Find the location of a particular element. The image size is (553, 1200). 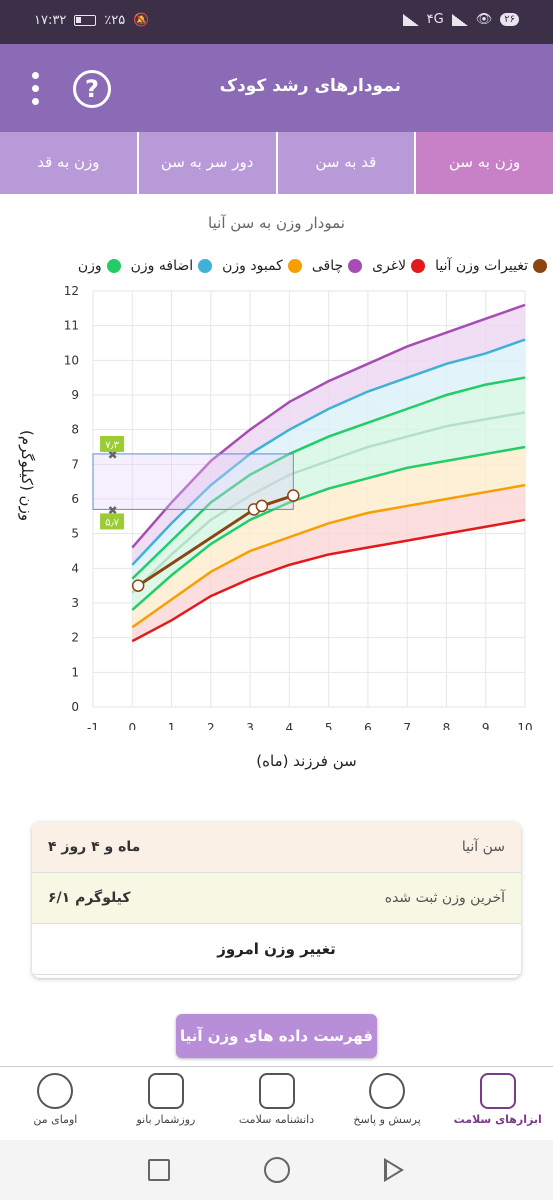

y-axis-label: وزن (کیلوگرم) is located at coordinates (27, 476).